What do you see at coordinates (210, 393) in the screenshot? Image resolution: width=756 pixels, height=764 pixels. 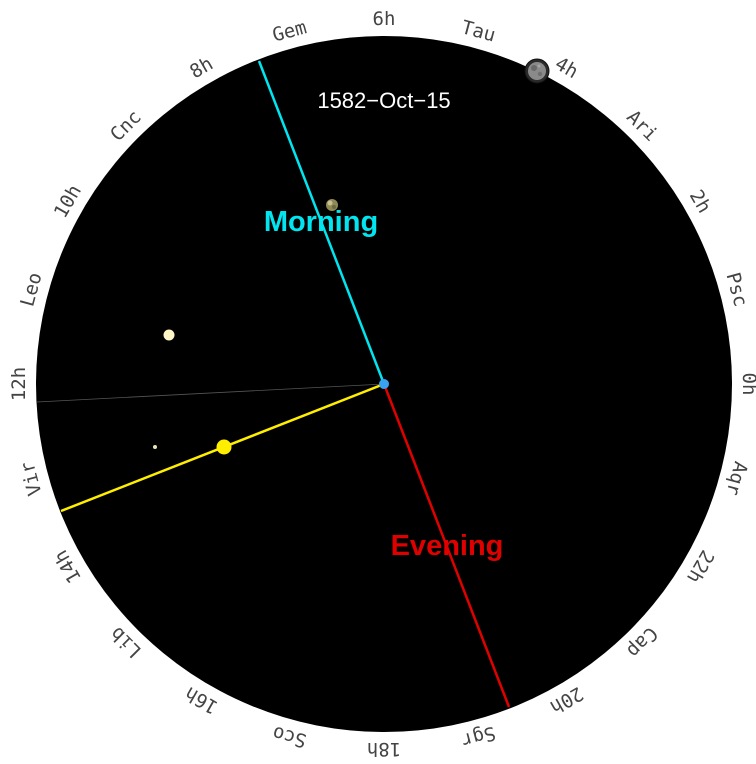 I see `horizon-line` at bounding box center [210, 393].